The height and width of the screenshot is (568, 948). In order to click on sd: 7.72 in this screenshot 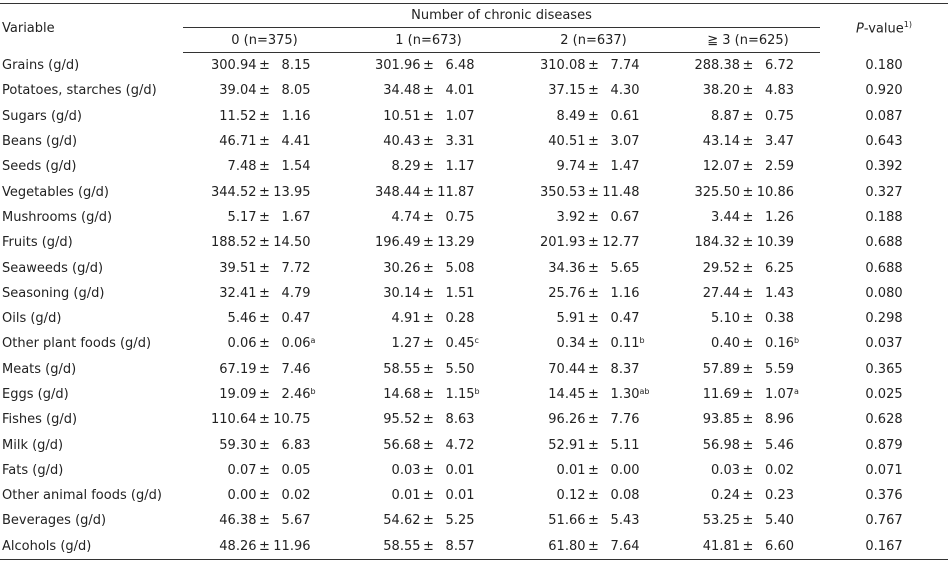, I will do `click(296, 268)`.